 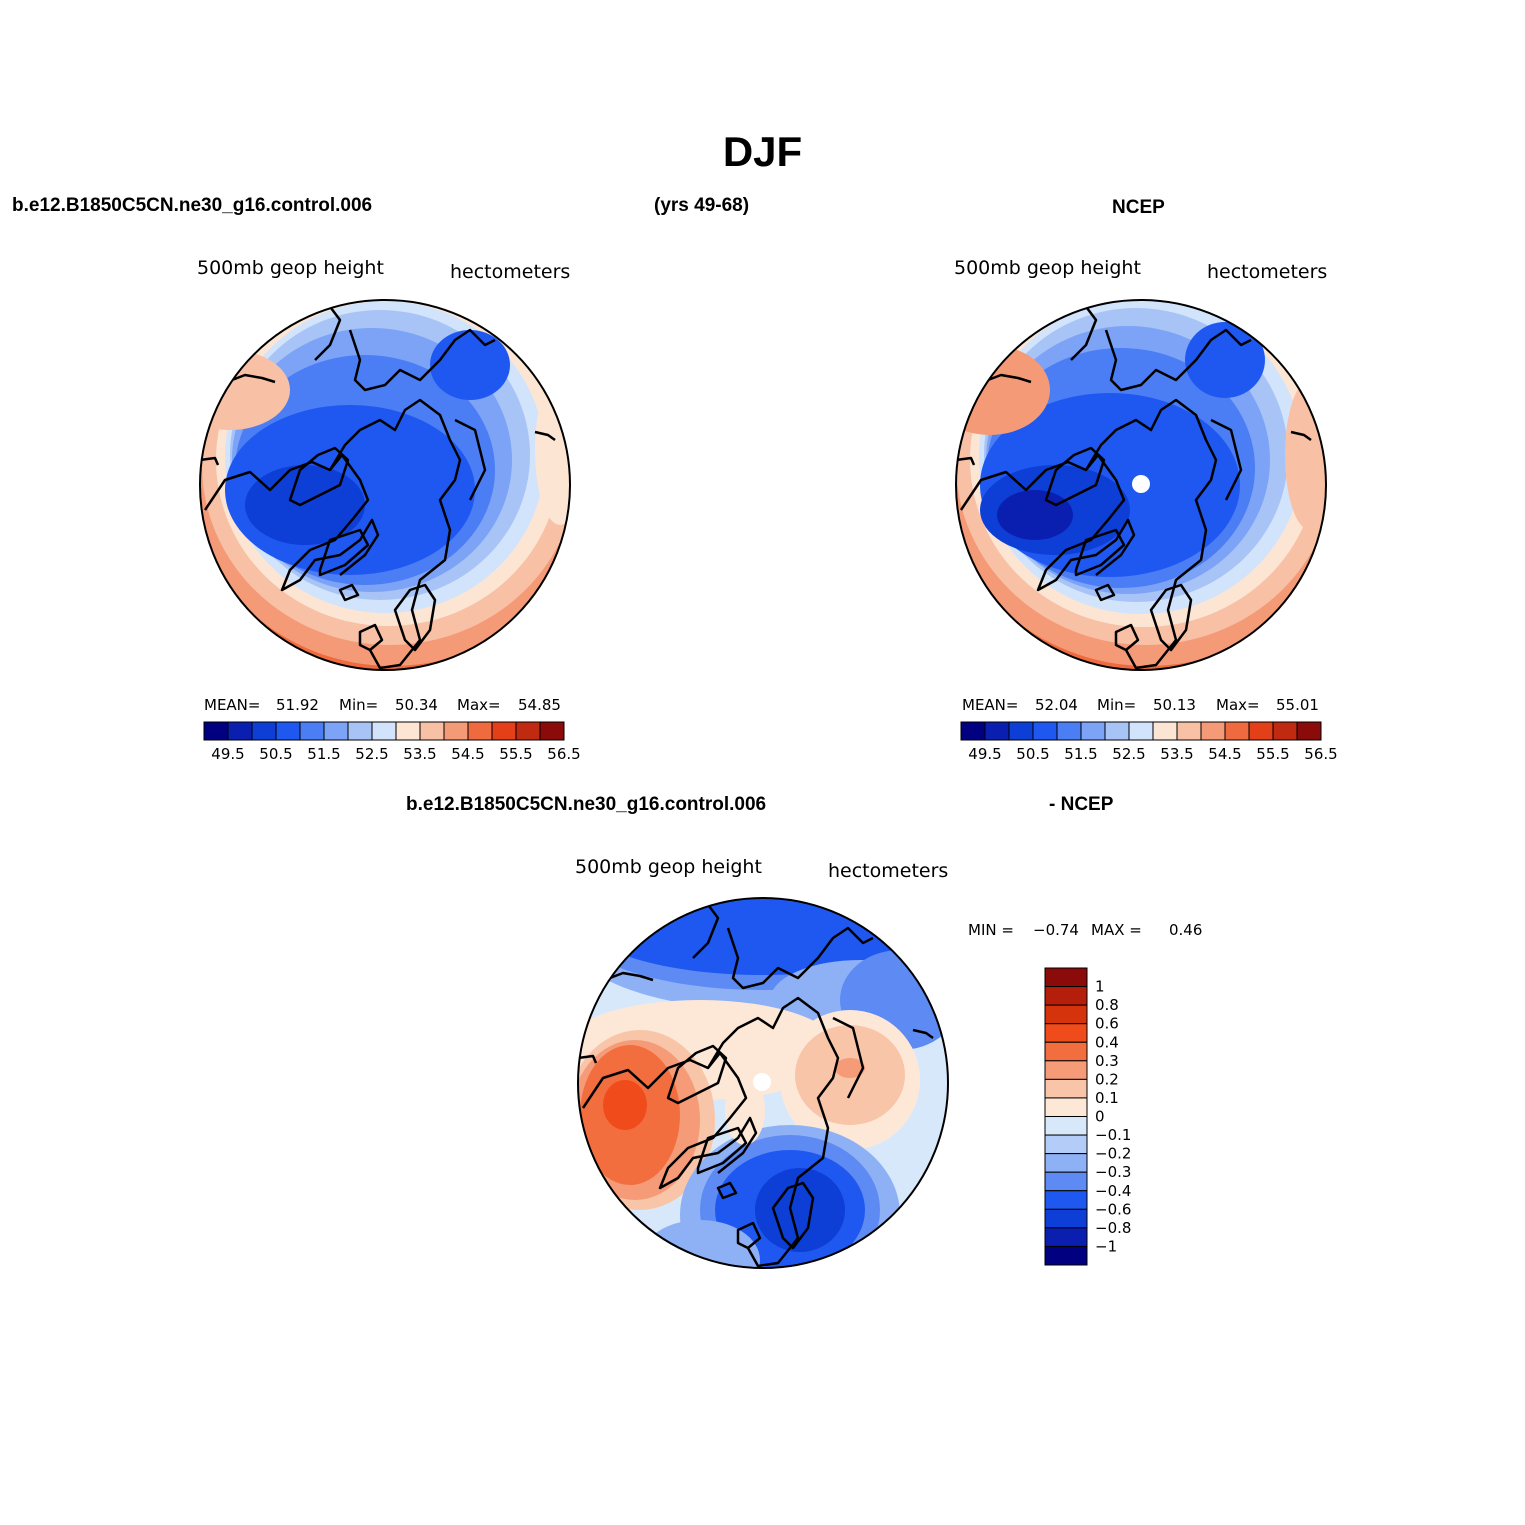 I want to click on years-heading: (yrs 49-68), so click(x=702, y=205).